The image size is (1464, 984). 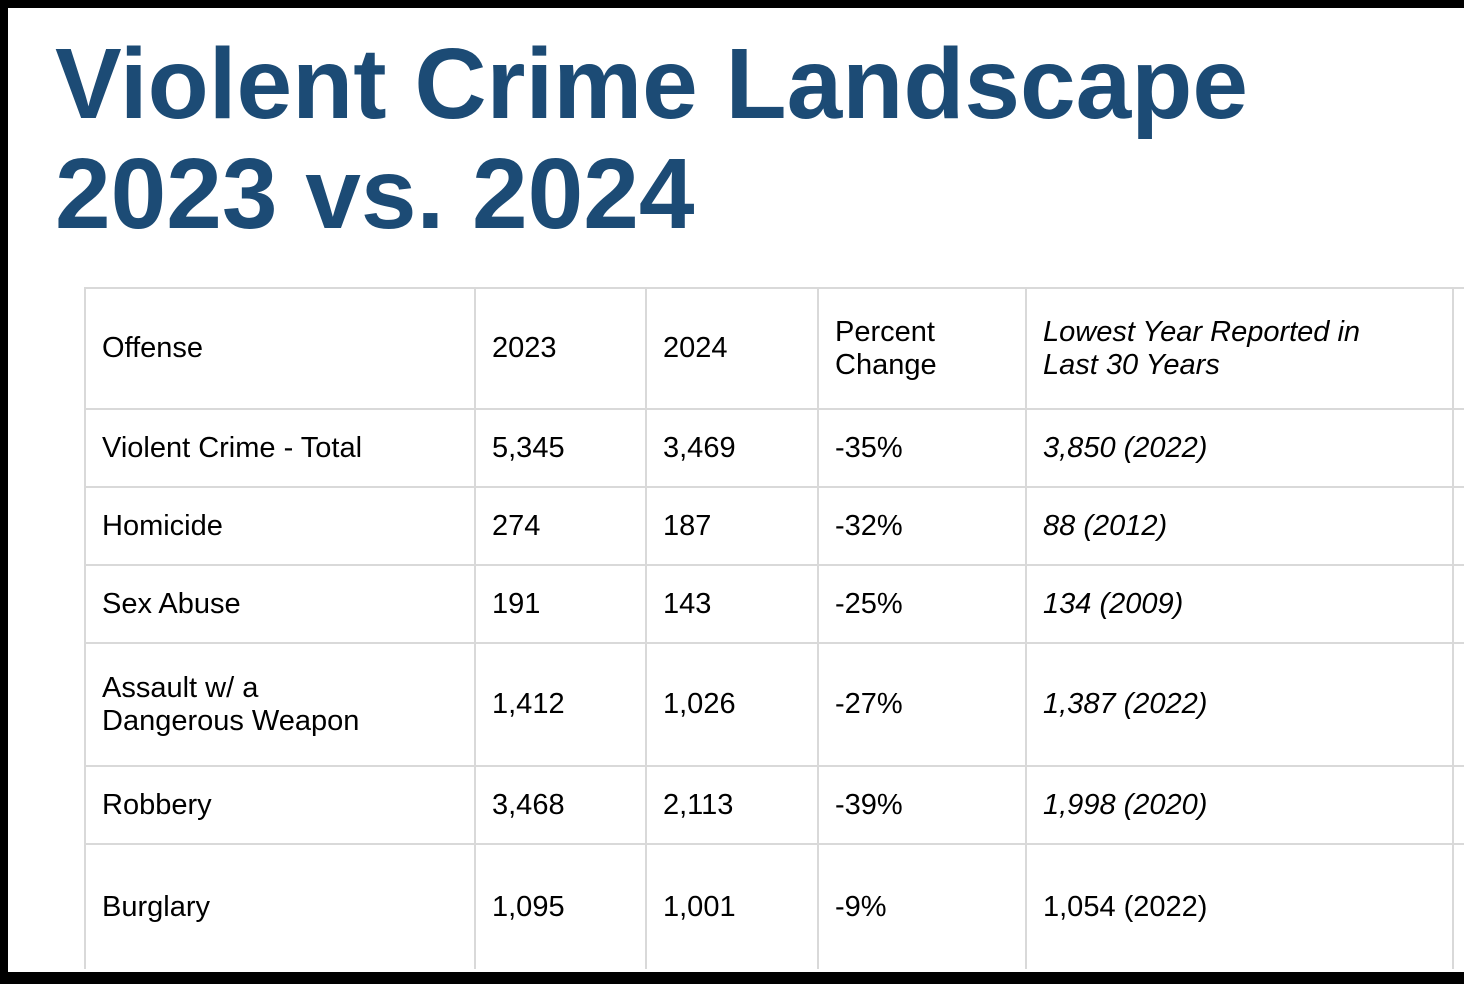 What do you see at coordinates (528, 447) in the screenshot?
I see `value-2023: 5,345` at bounding box center [528, 447].